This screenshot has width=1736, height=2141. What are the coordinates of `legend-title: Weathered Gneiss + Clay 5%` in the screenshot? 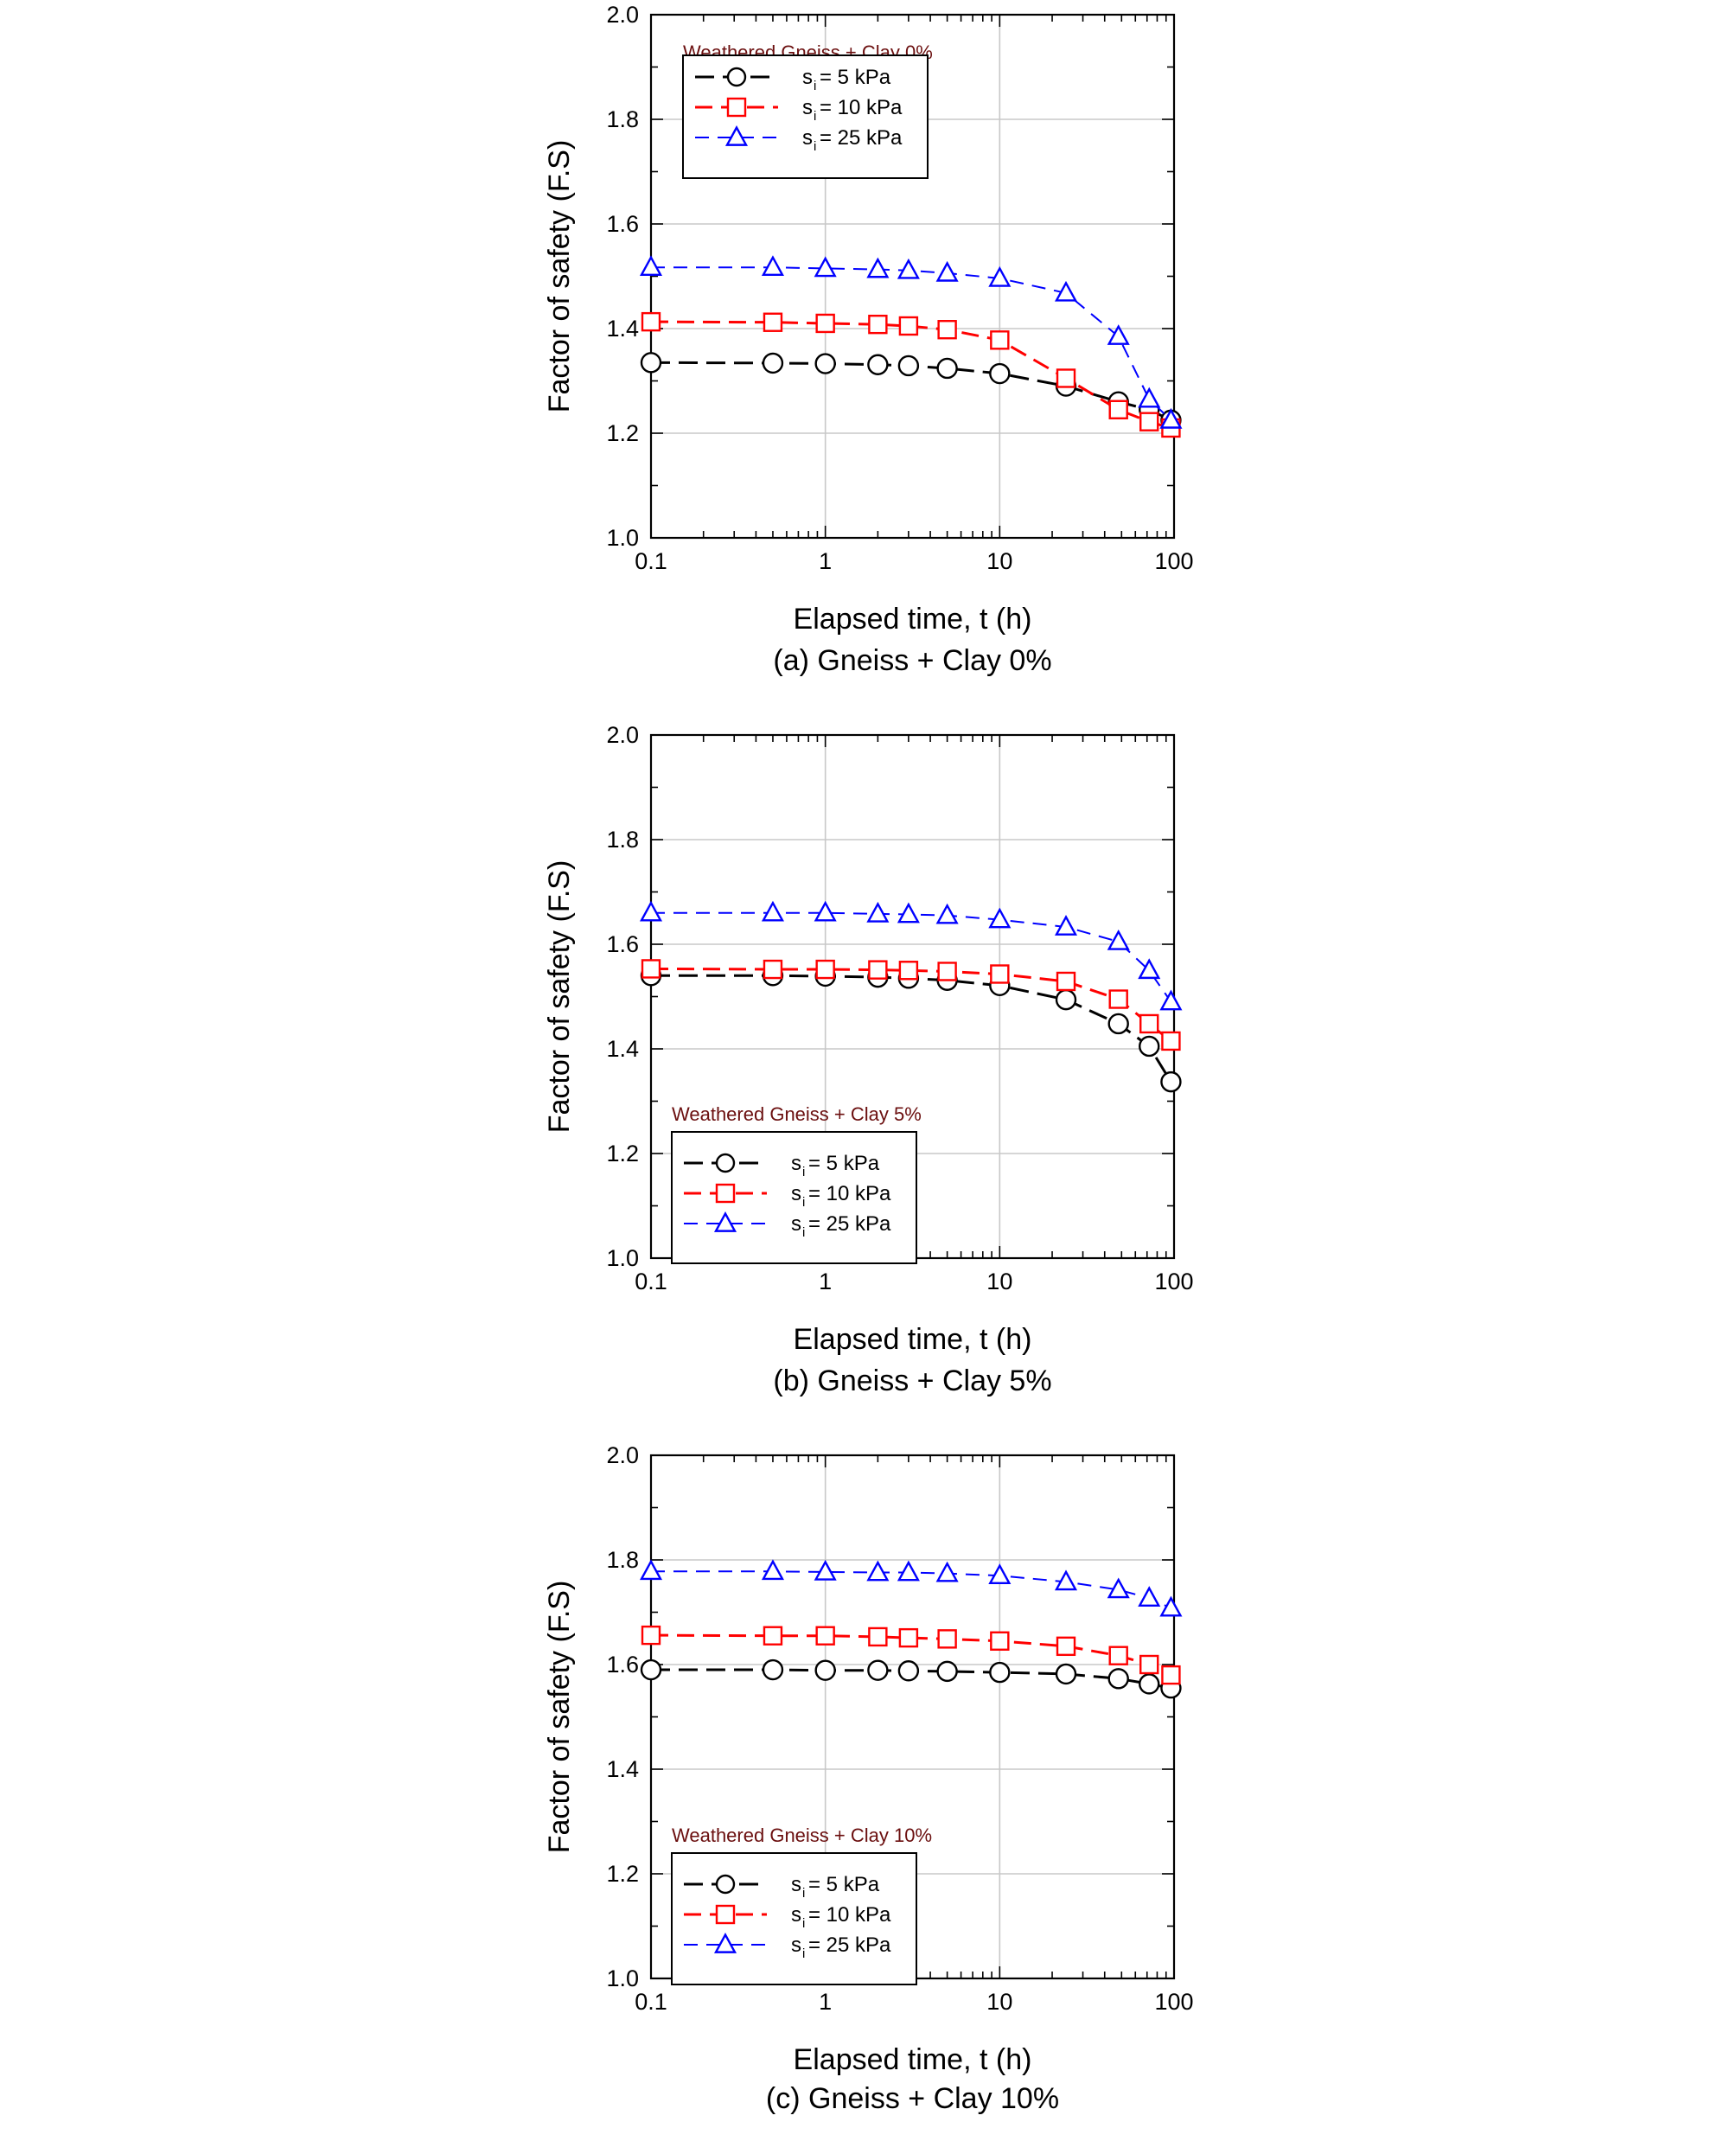 It's located at (797, 1114).